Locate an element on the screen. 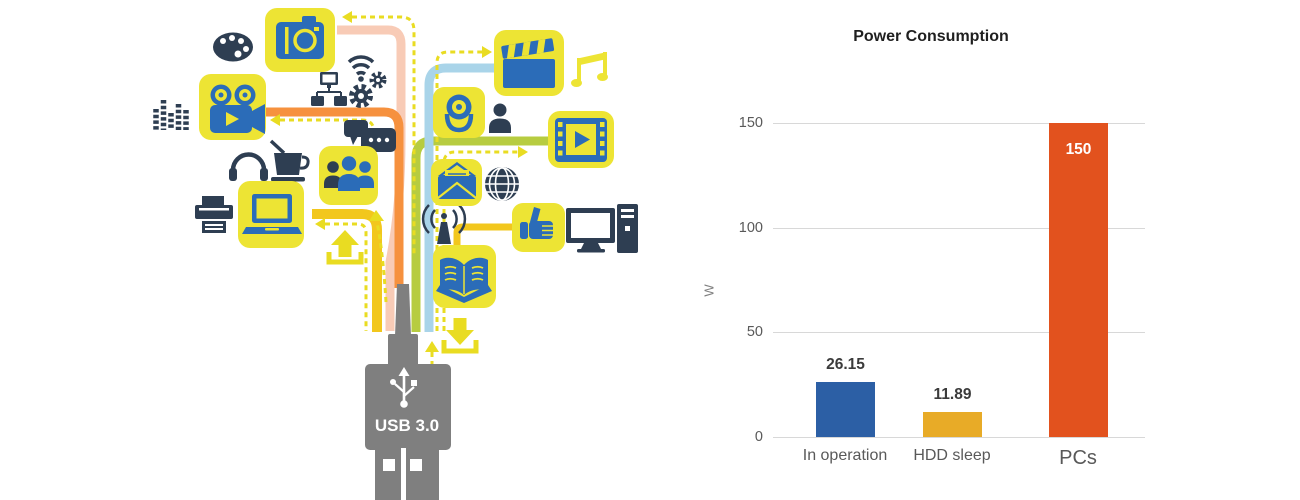  person-icon is located at coordinates (500, 118).